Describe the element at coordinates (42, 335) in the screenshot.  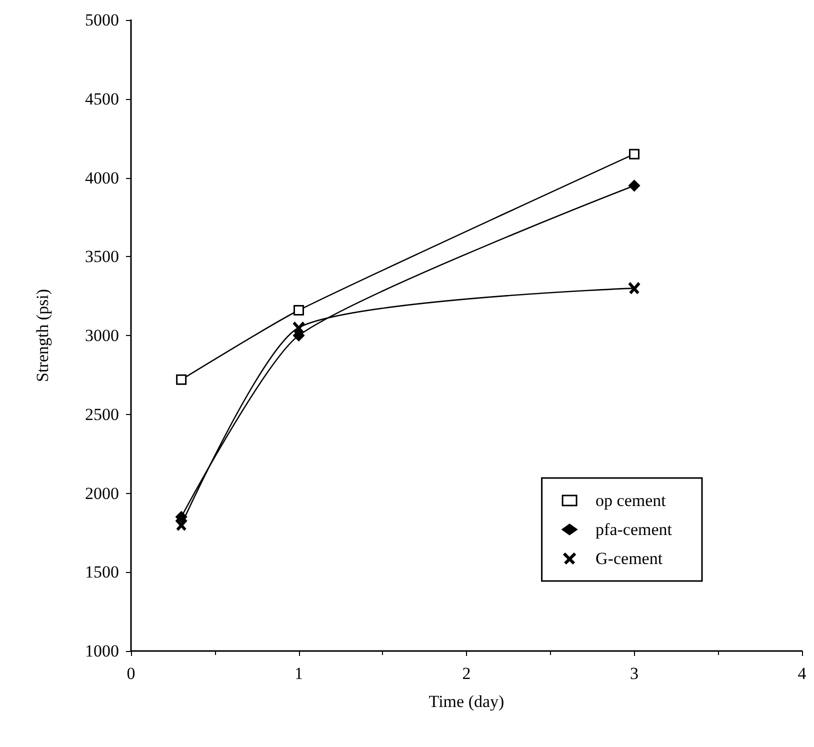
I see `y-axis-title: Strength (psi)` at that location.